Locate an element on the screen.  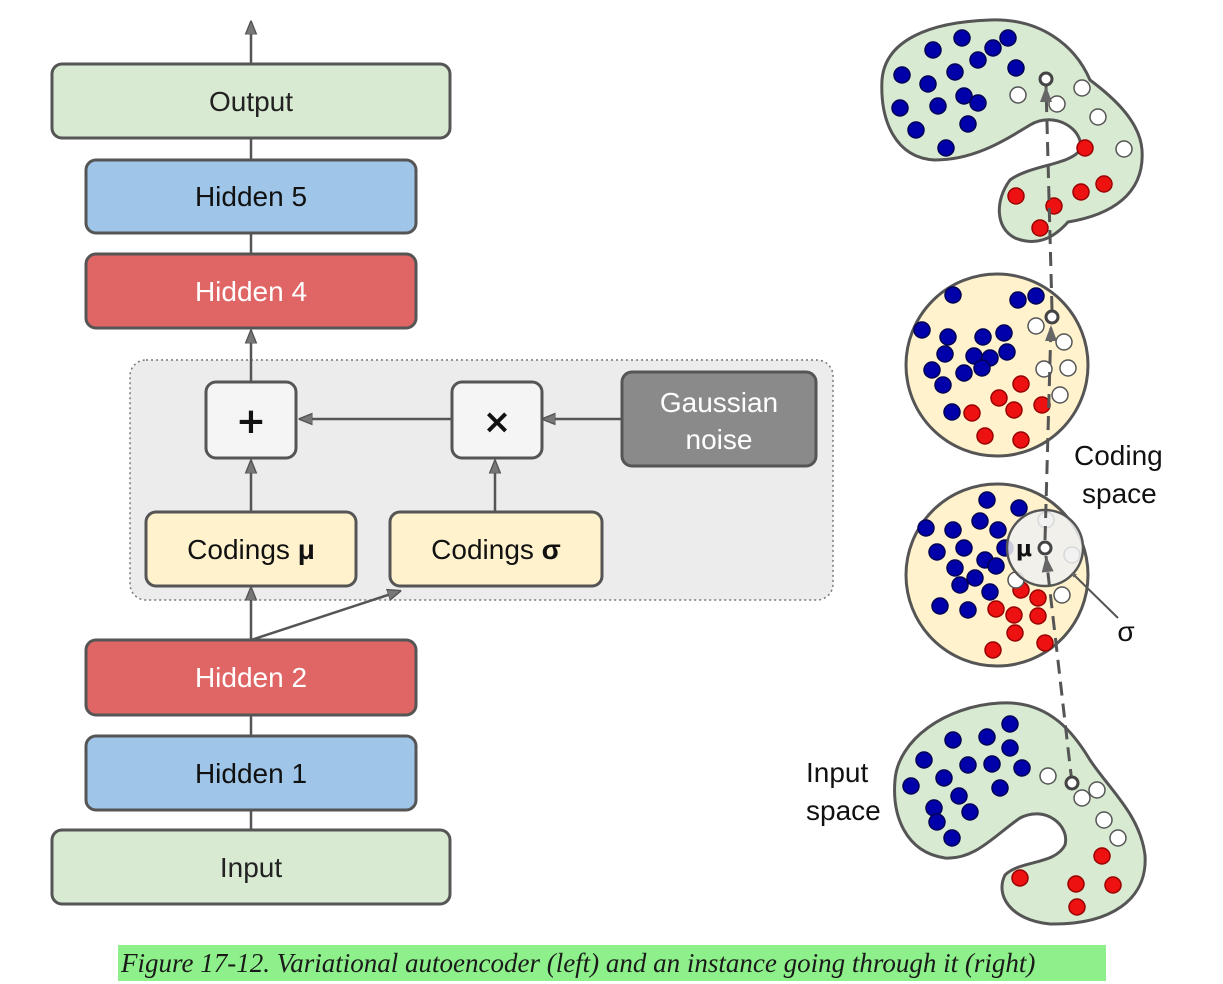
hidden5-layer: Hidden 5 is located at coordinates (251, 196).